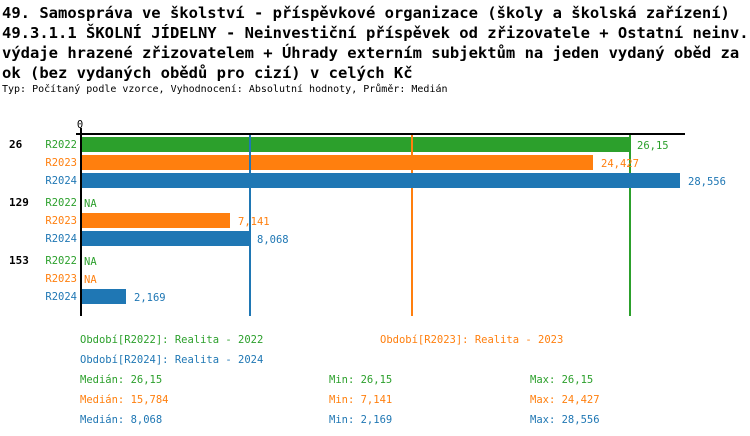 The width and height of the screenshot is (750, 436). I want to click on legend-median-R2024: Medián: 8,068, so click(121, 420).